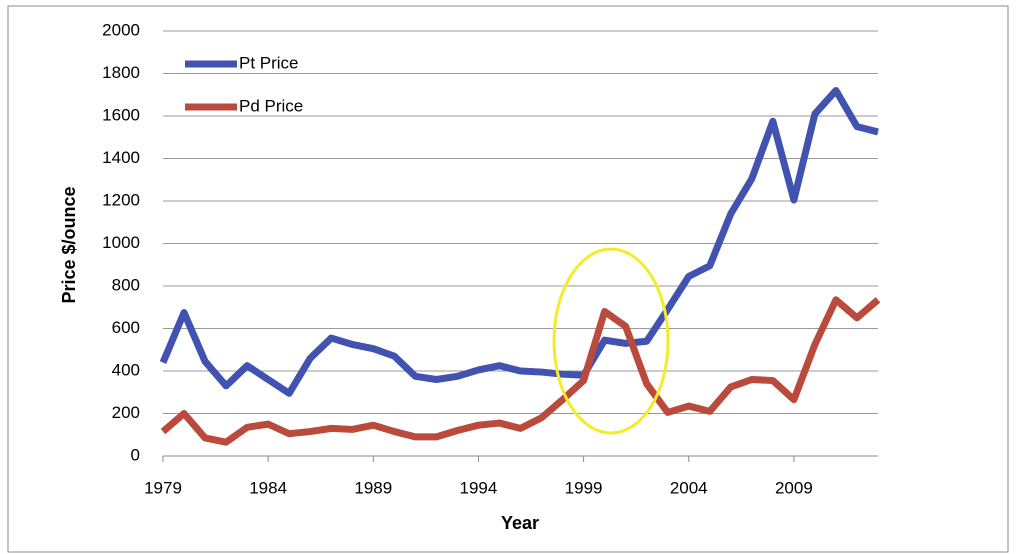 This screenshot has height=554, width=1018. I want to click on y-tick-label: 1200, so click(121, 199).